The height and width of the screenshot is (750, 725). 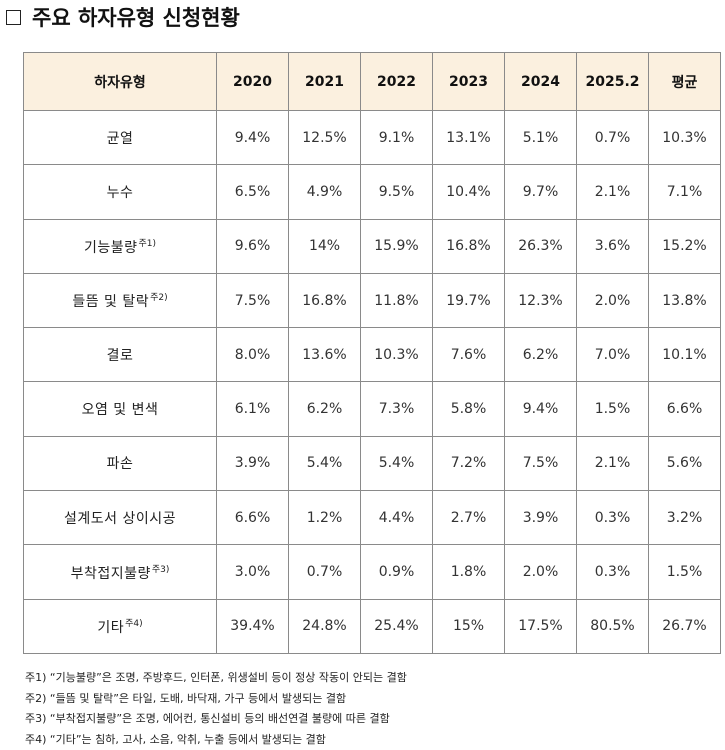 What do you see at coordinates (397, 82) in the screenshot?
I see `header-cell: 2022` at bounding box center [397, 82].